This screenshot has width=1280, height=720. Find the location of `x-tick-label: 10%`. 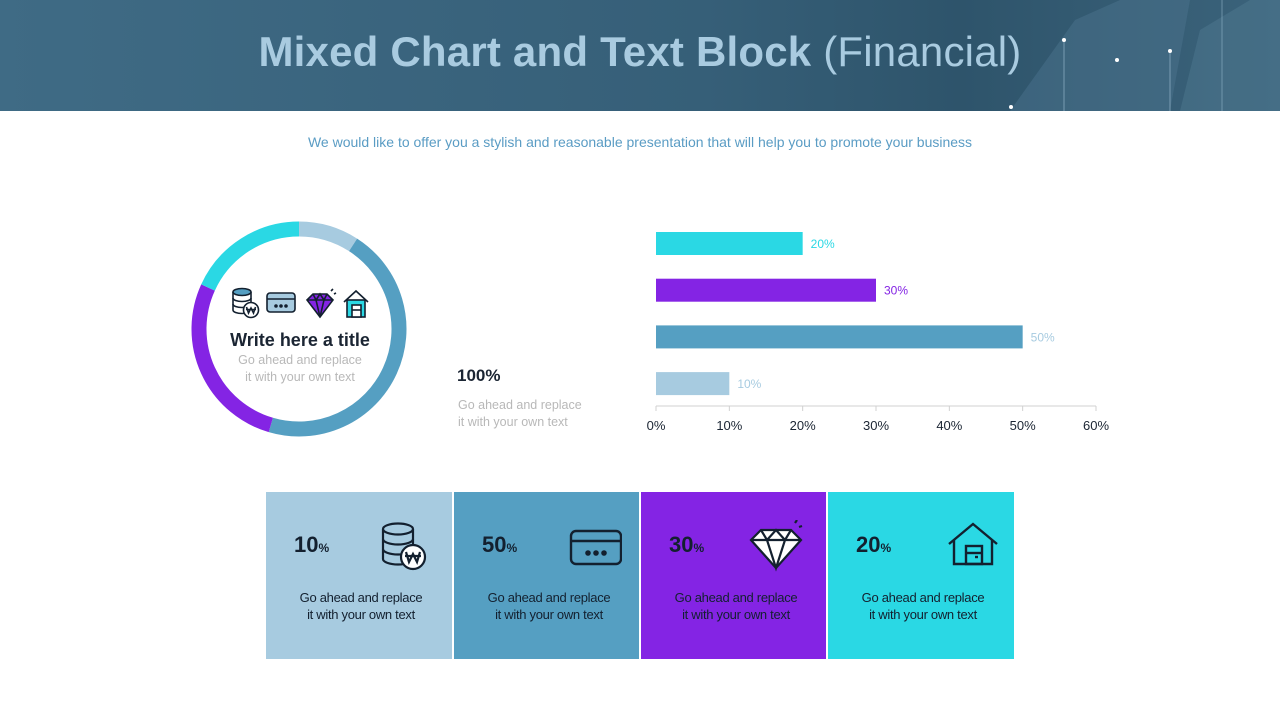

x-tick-label: 10% is located at coordinates (729, 425).